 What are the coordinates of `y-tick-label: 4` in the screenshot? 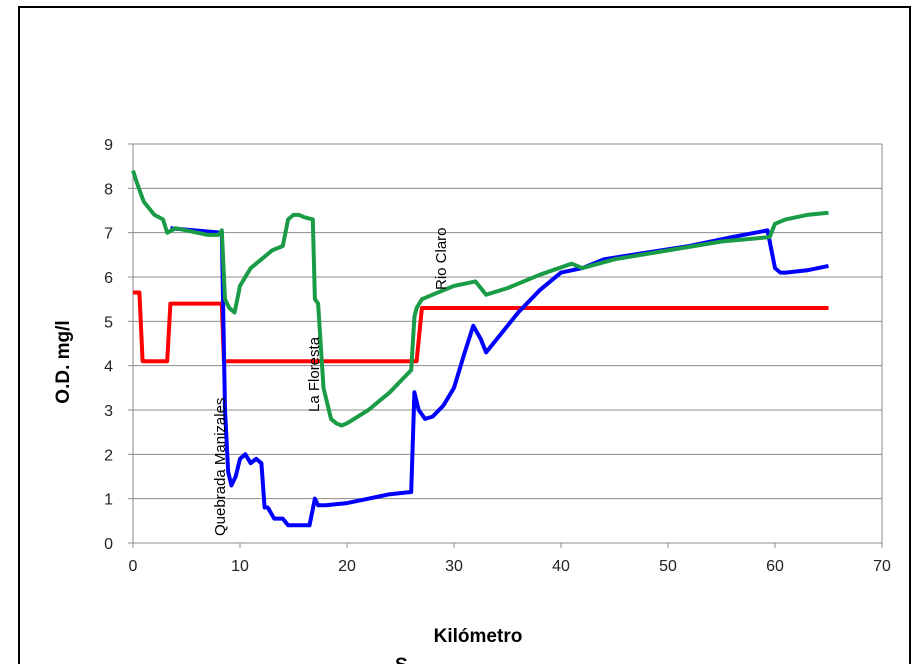 It's located at (108, 367).